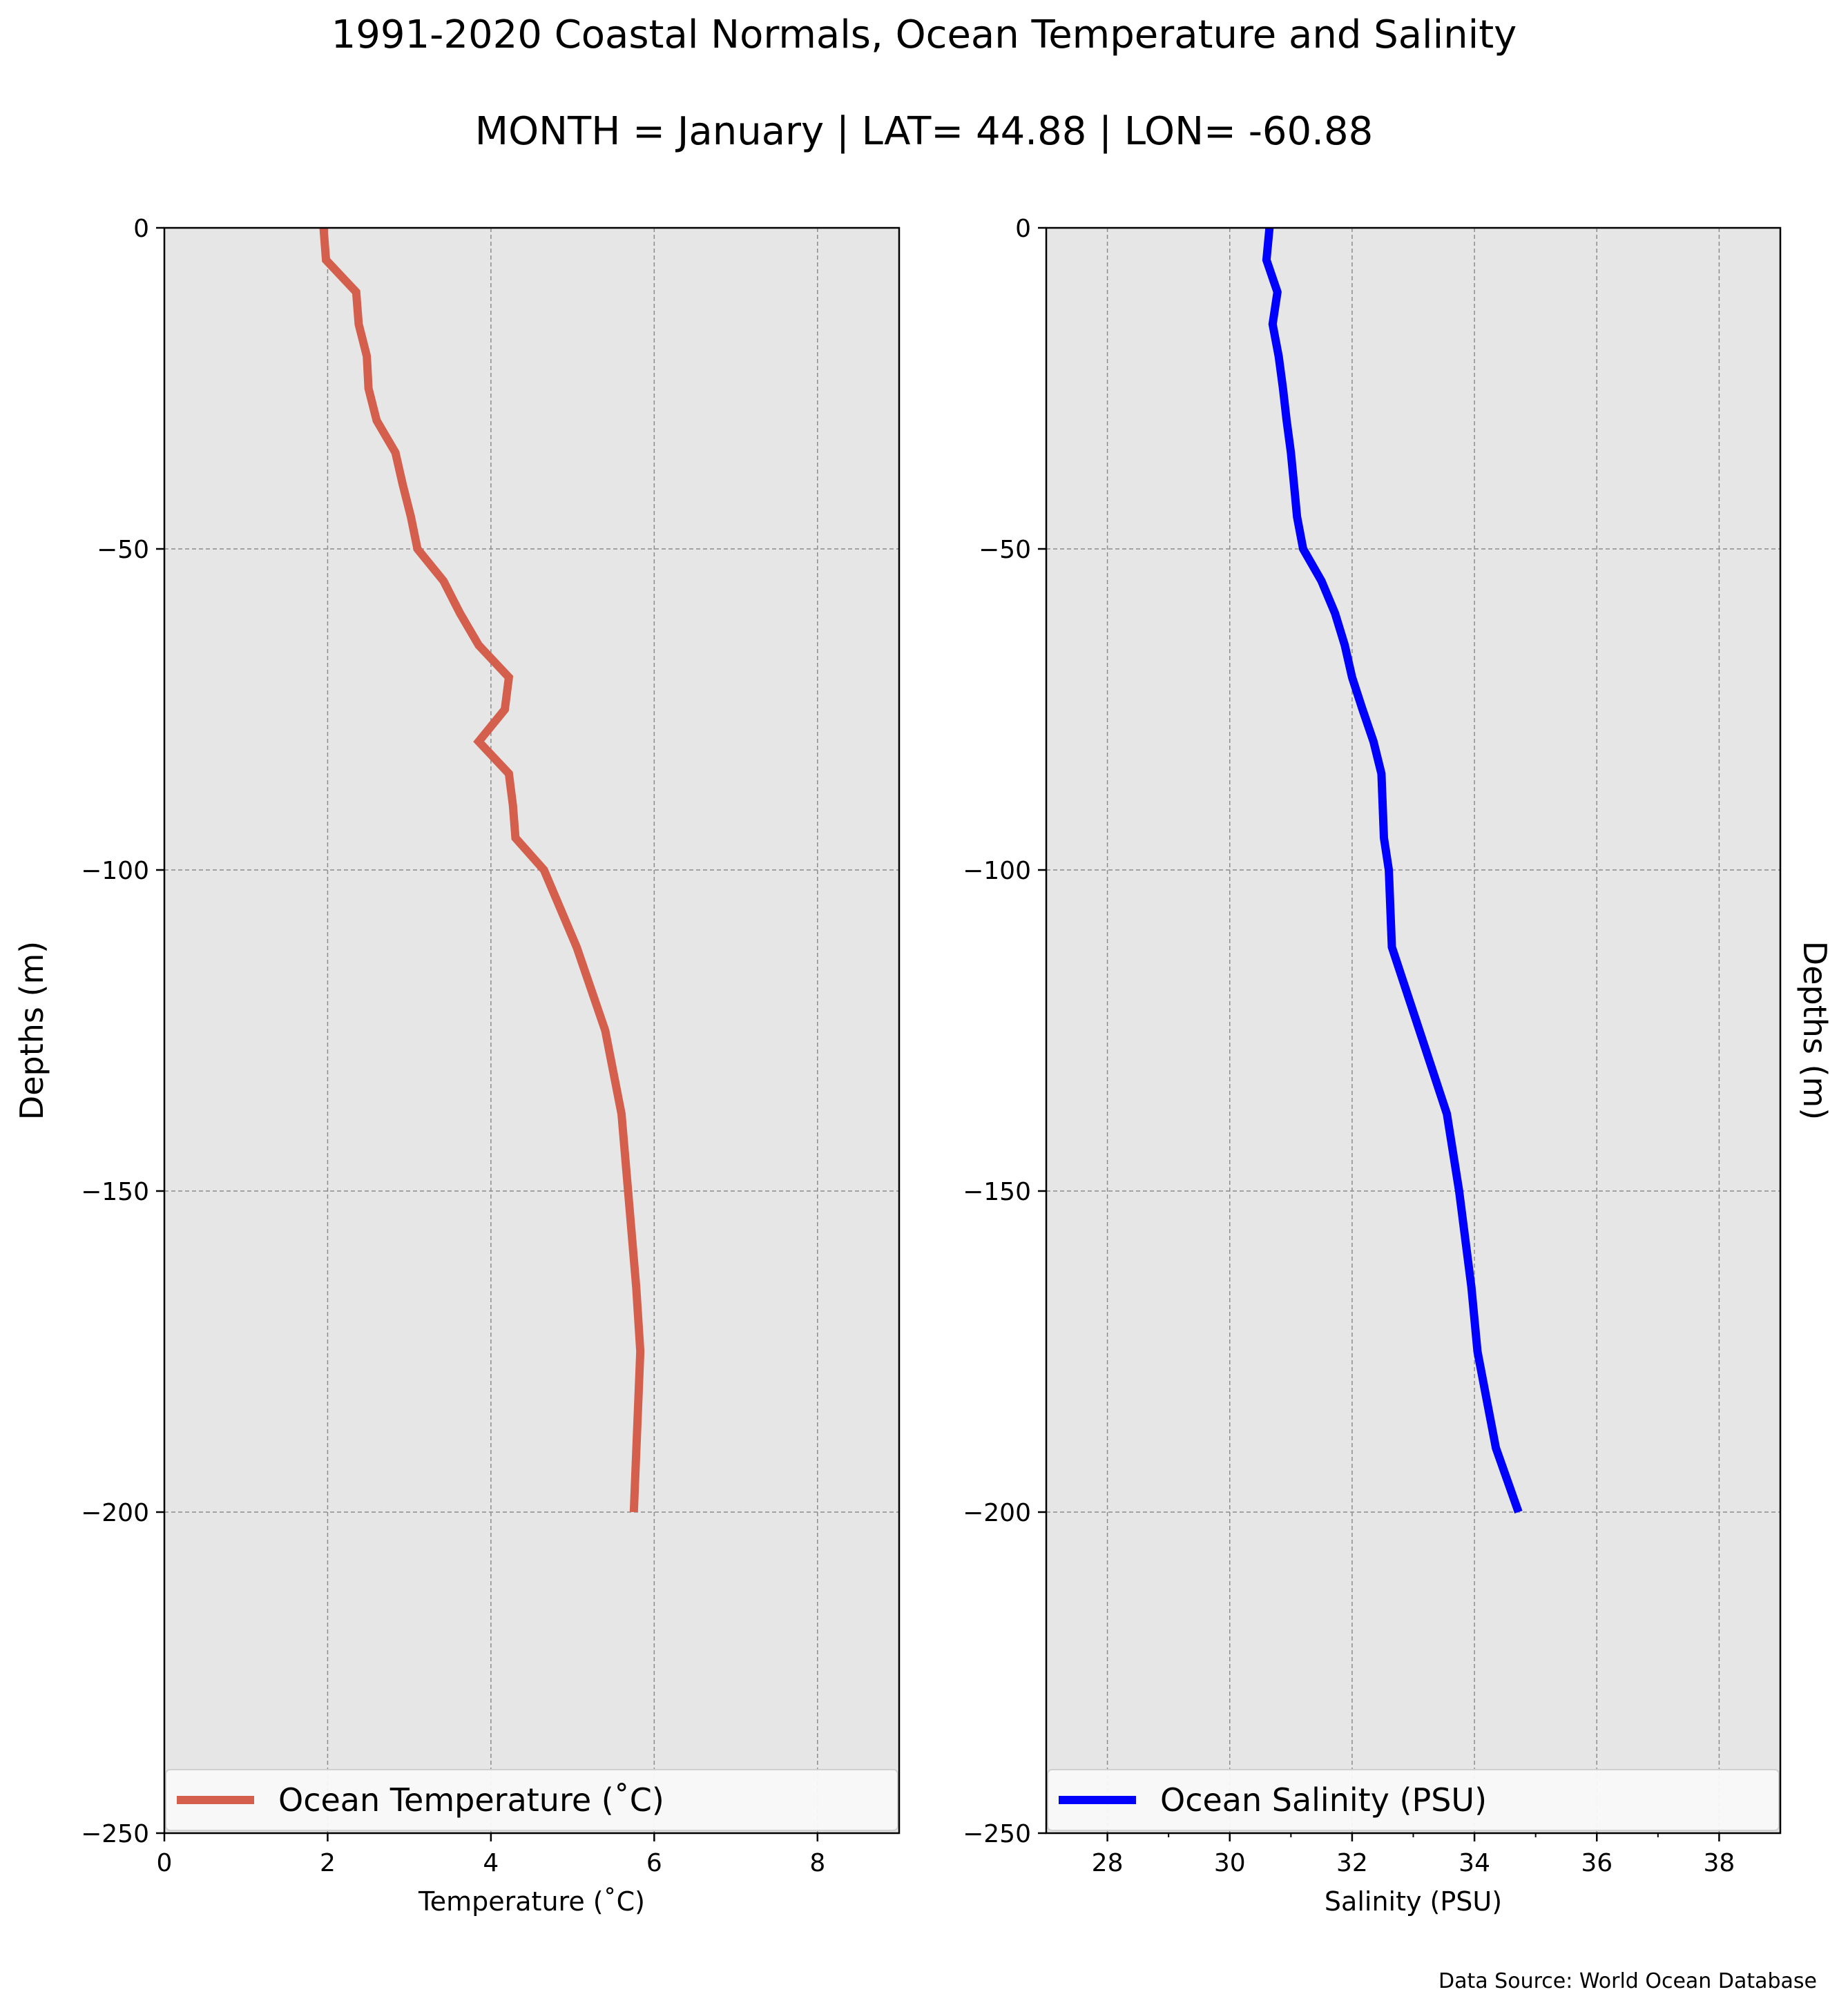 Image resolution: width=1848 pixels, height=2003 pixels. I want to click on x-tick-label: 38, so click(1719, 1863).